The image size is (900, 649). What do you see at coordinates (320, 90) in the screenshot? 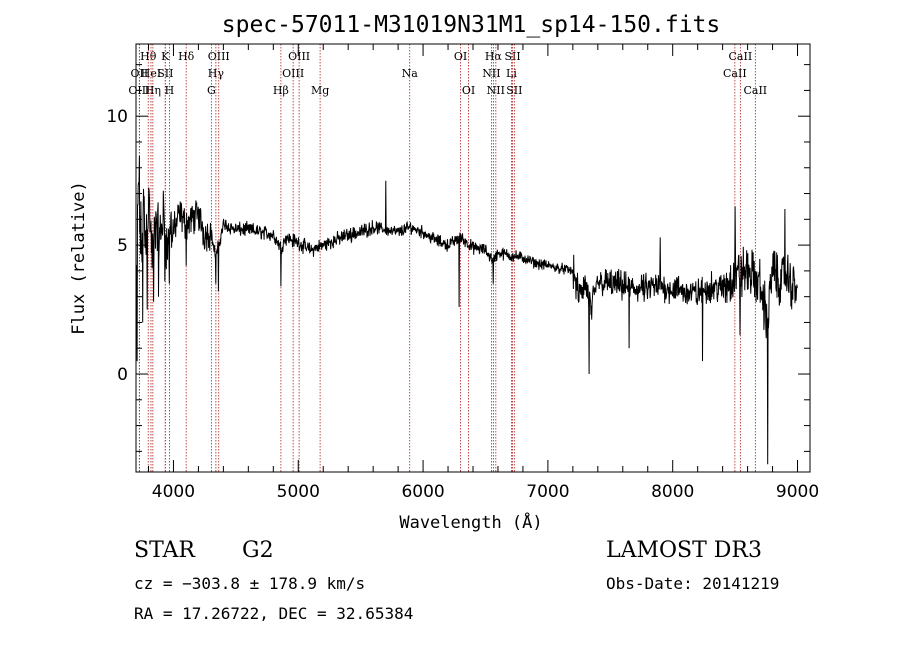
I see `marker-label: Mg` at bounding box center [320, 90].